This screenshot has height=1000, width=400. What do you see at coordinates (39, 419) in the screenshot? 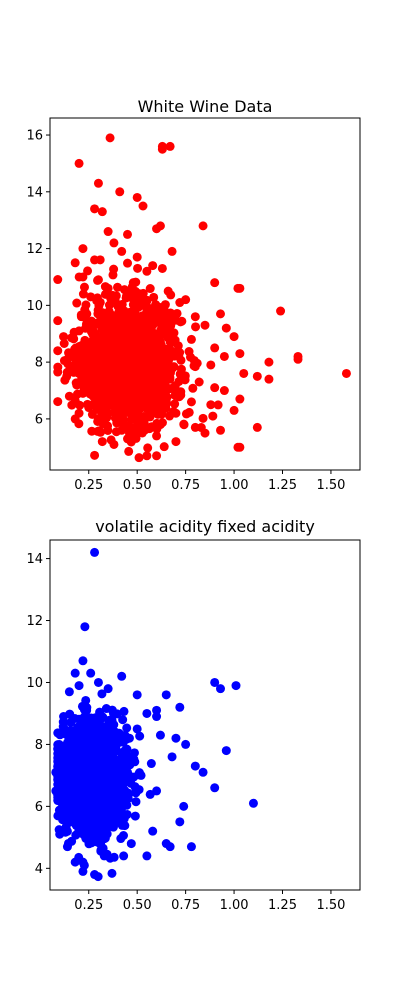
I see `y-tick-label: 6` at bounding box center [39, 419].